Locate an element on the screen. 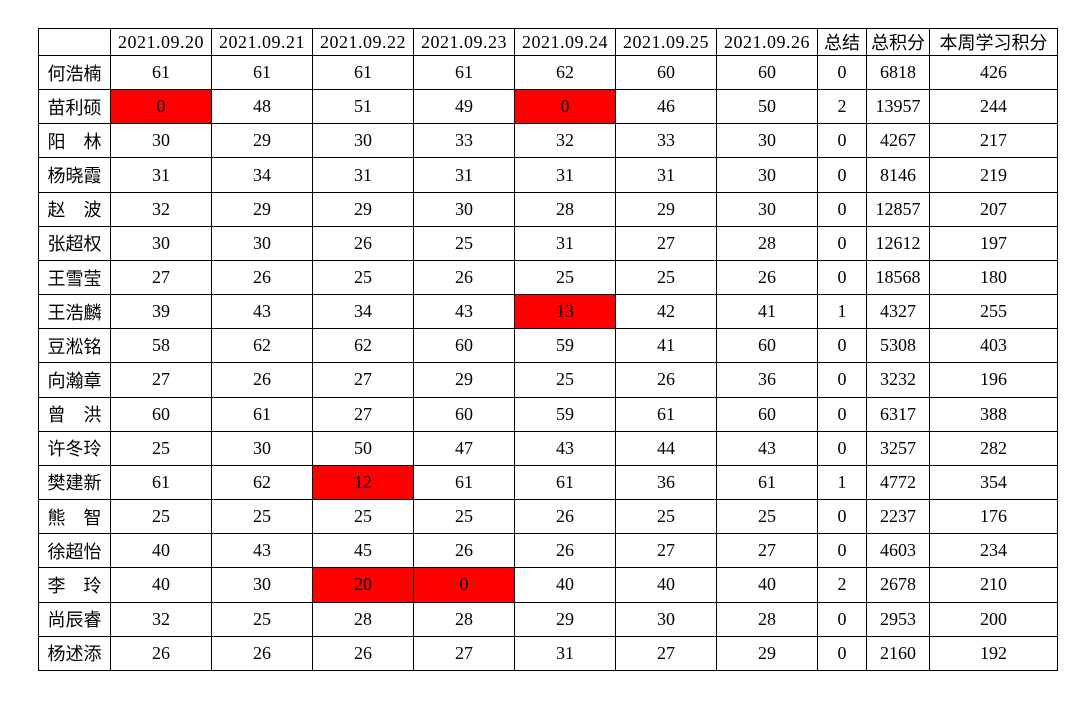 This screenshot has width=1087, height=709. week-points-cell: 200 is located at coordinates (993, 619).